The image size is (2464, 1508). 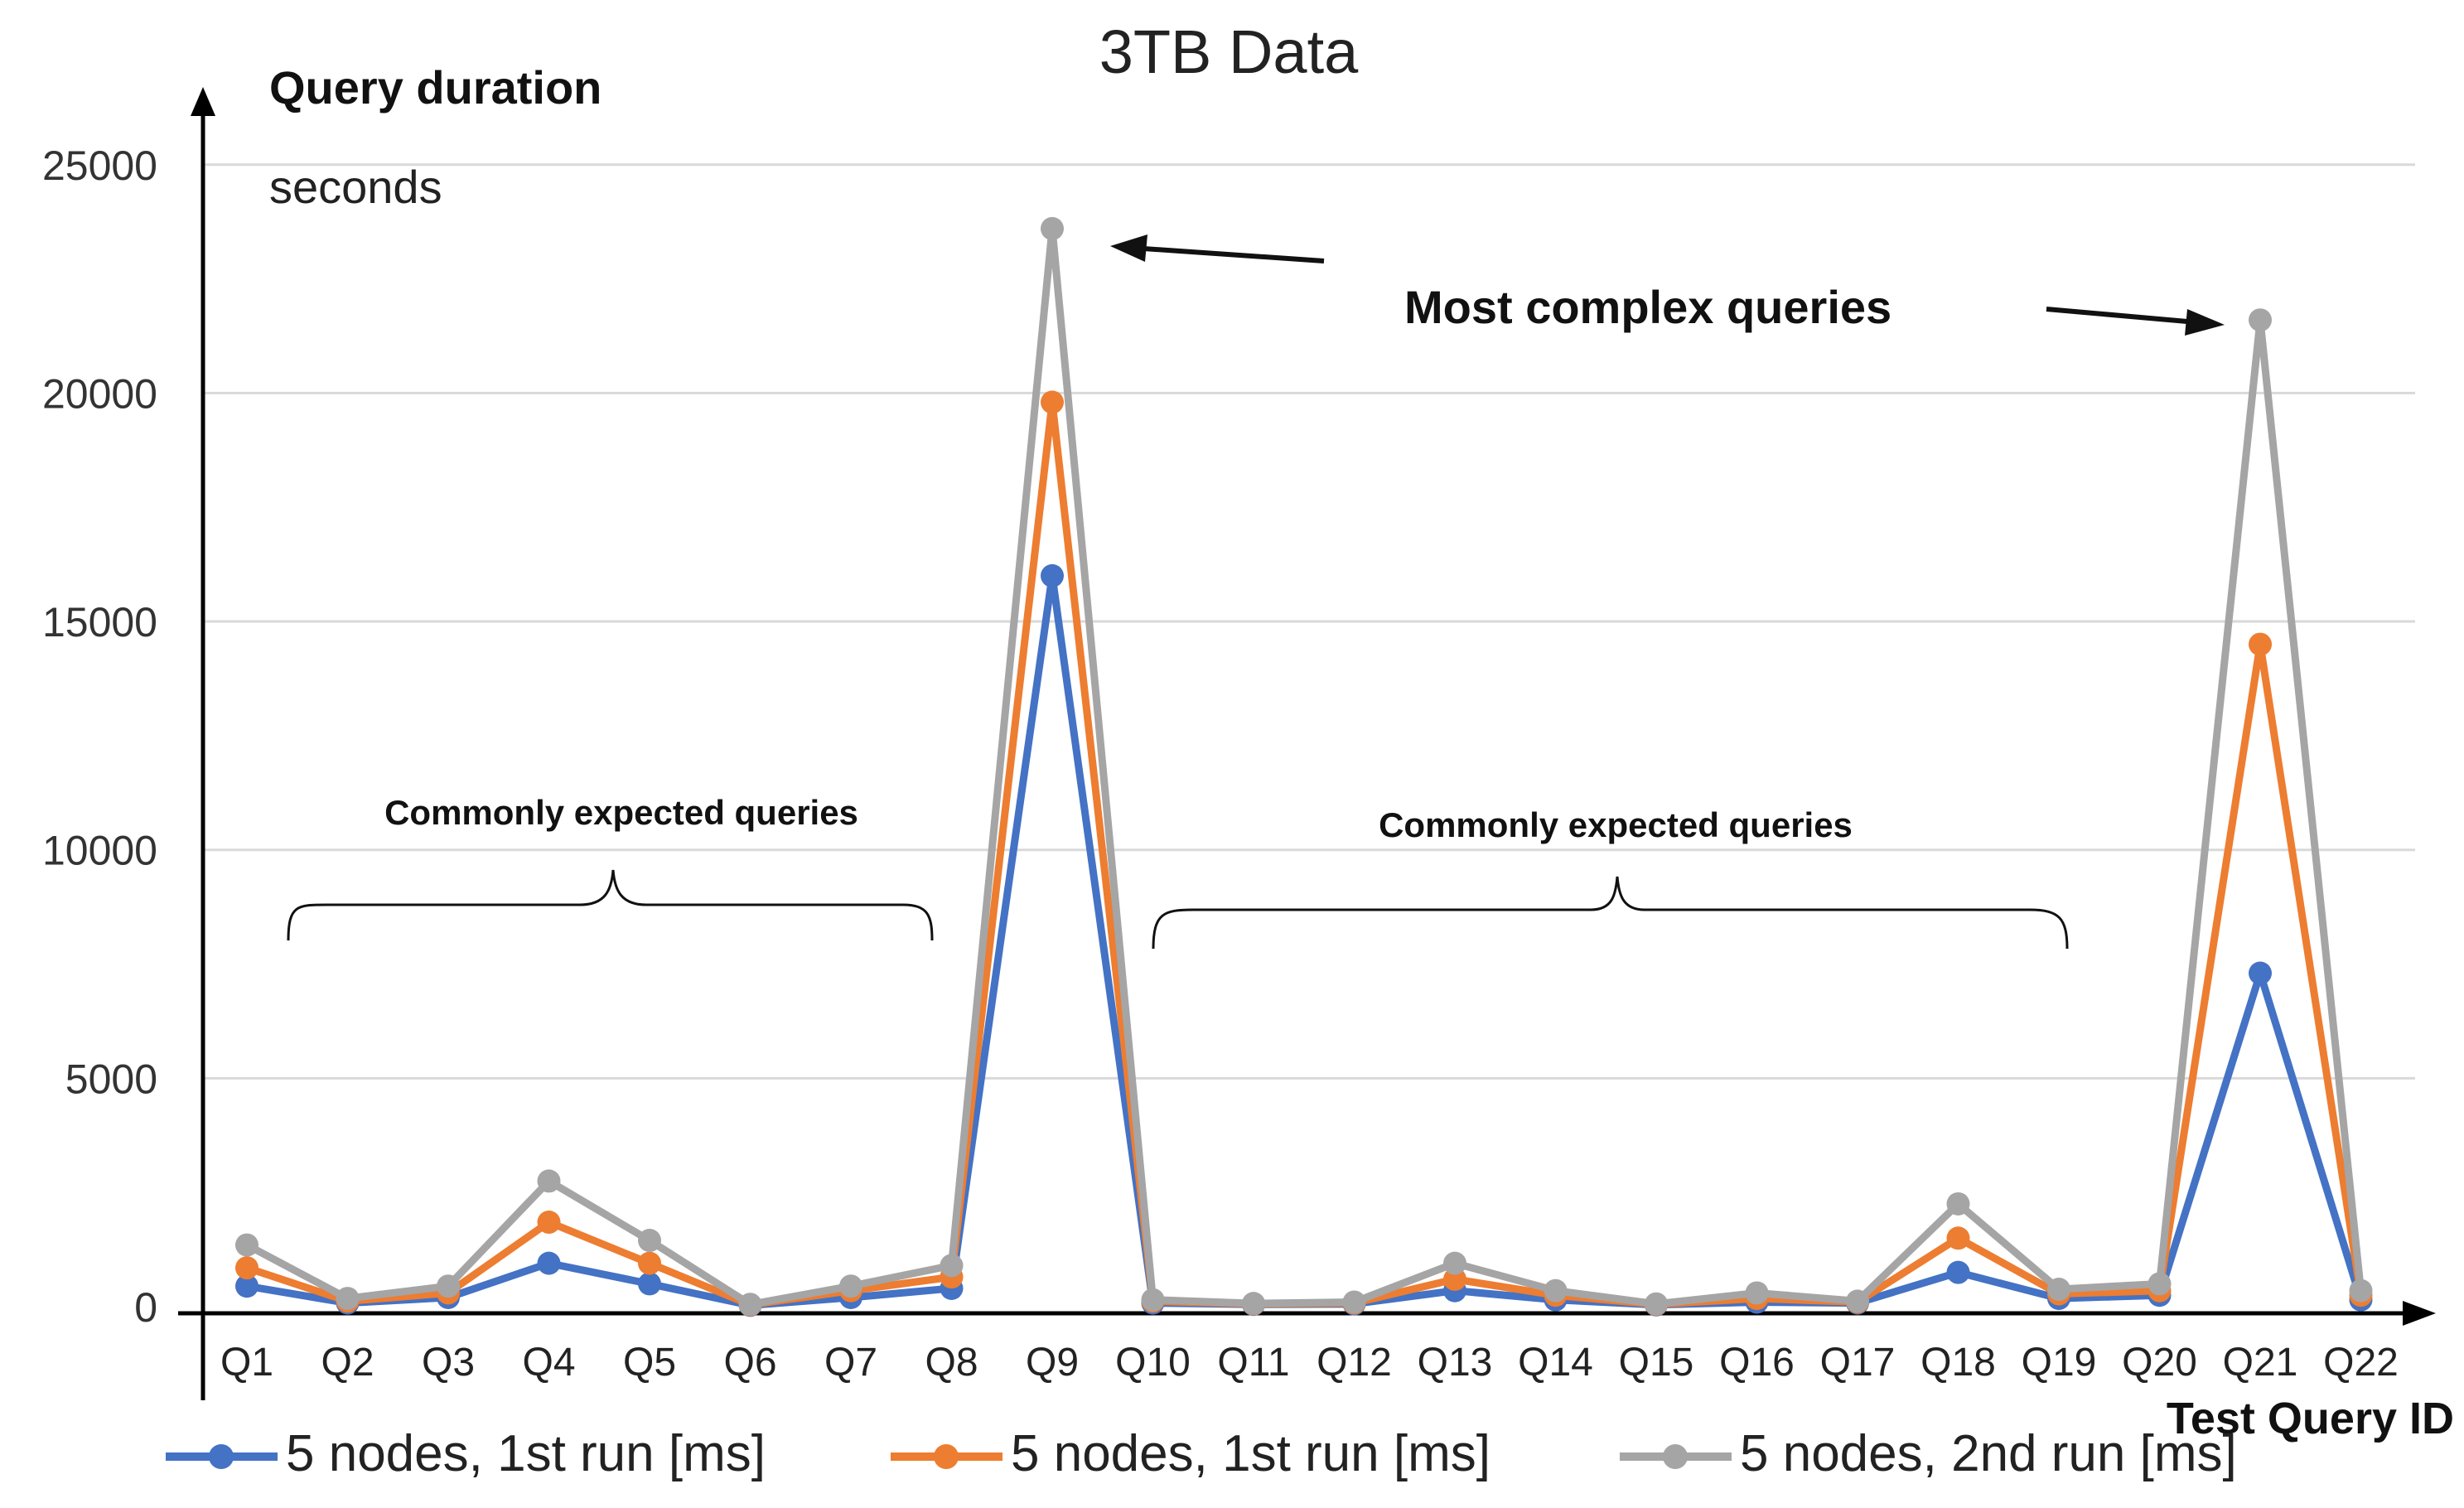 What do you see at coordinates (1958, 1363) in the screenshot?
I see `x-tick-label: Q18` at bounding box center [1958, 1363].